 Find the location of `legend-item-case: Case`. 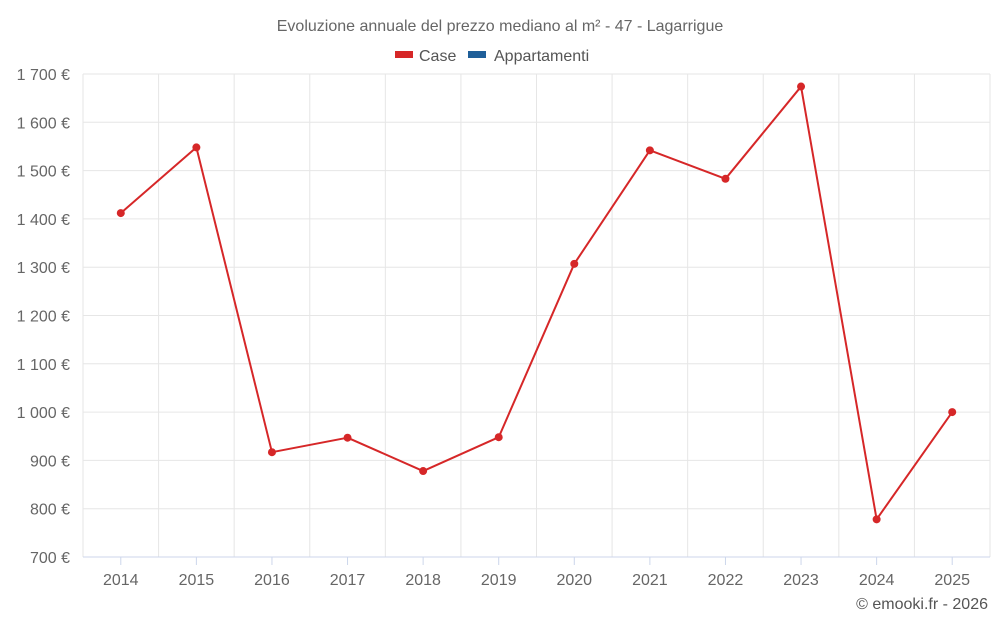

legend-item-case: Case is located at coordinates (425, 56).